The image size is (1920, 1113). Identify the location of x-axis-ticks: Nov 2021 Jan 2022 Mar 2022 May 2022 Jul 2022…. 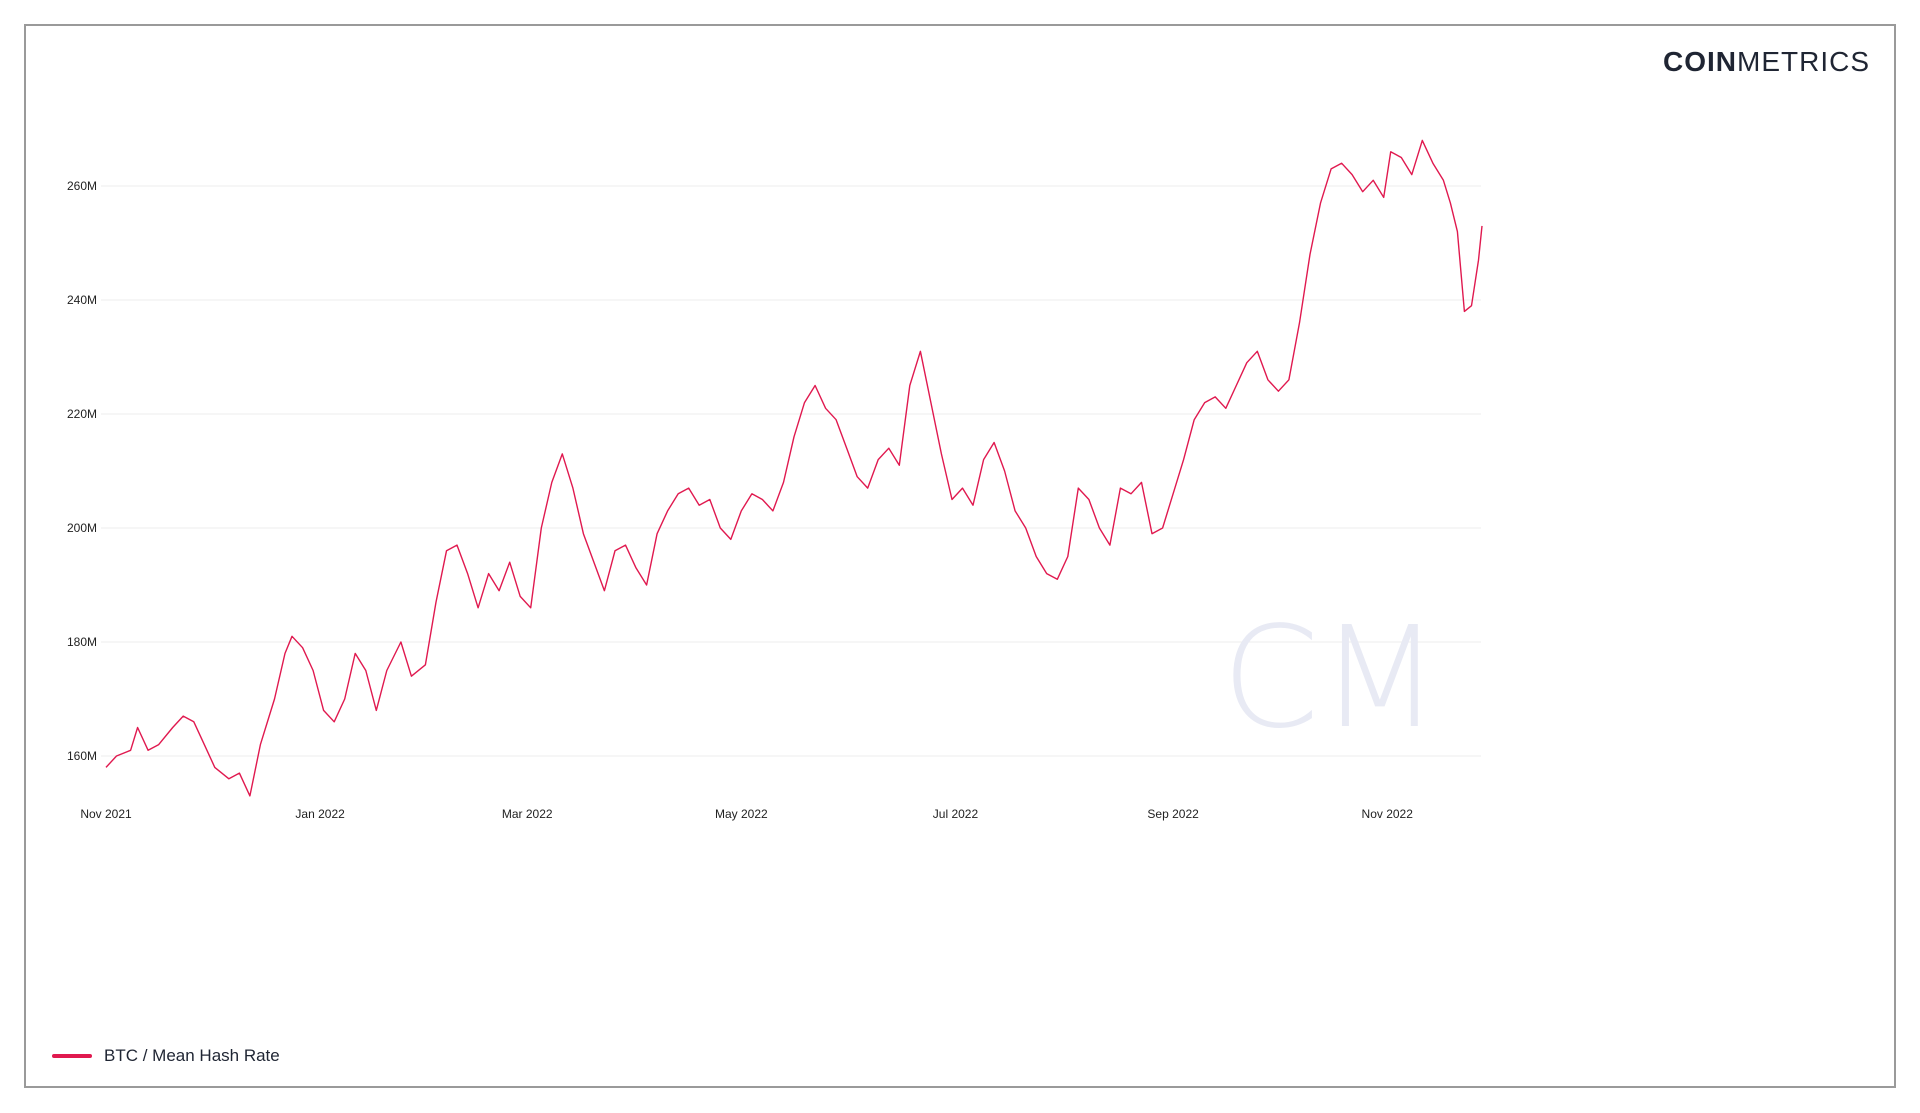
(746, 814).